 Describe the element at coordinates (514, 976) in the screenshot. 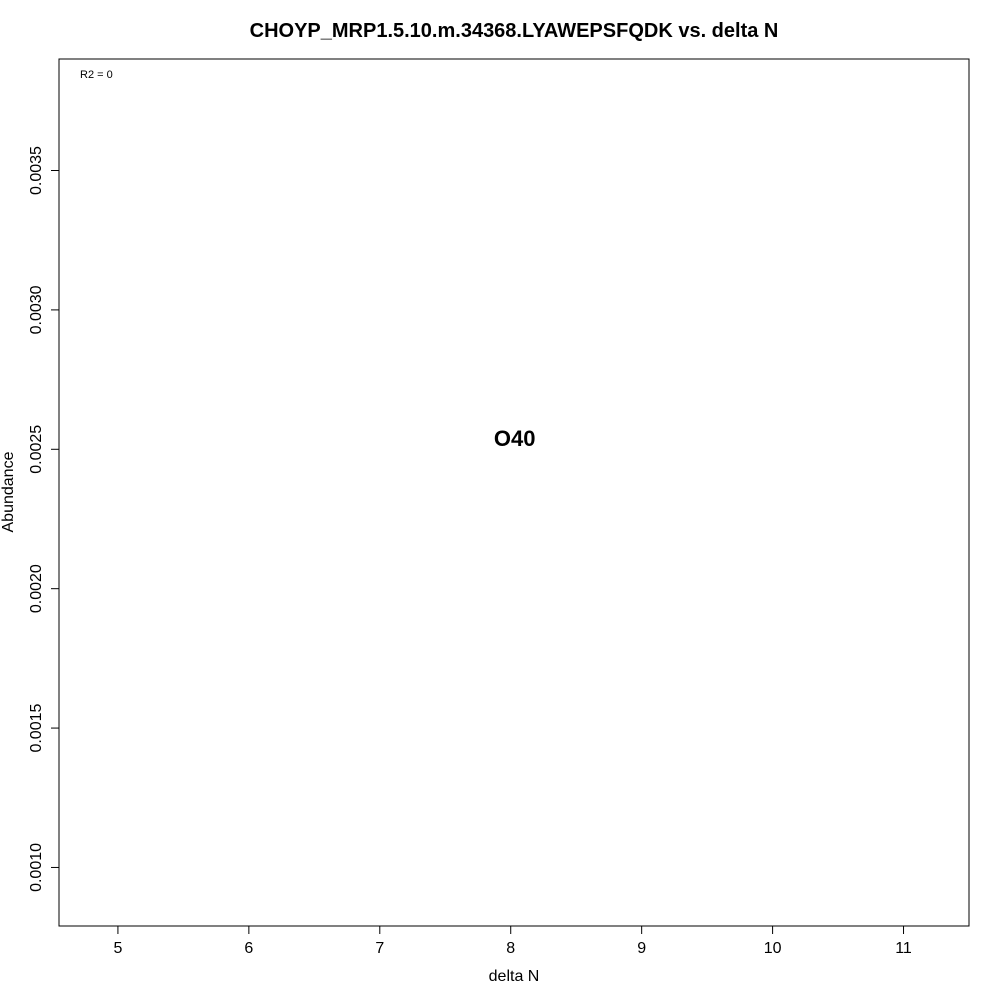

I see `x-axis-label: delta N` at that location.